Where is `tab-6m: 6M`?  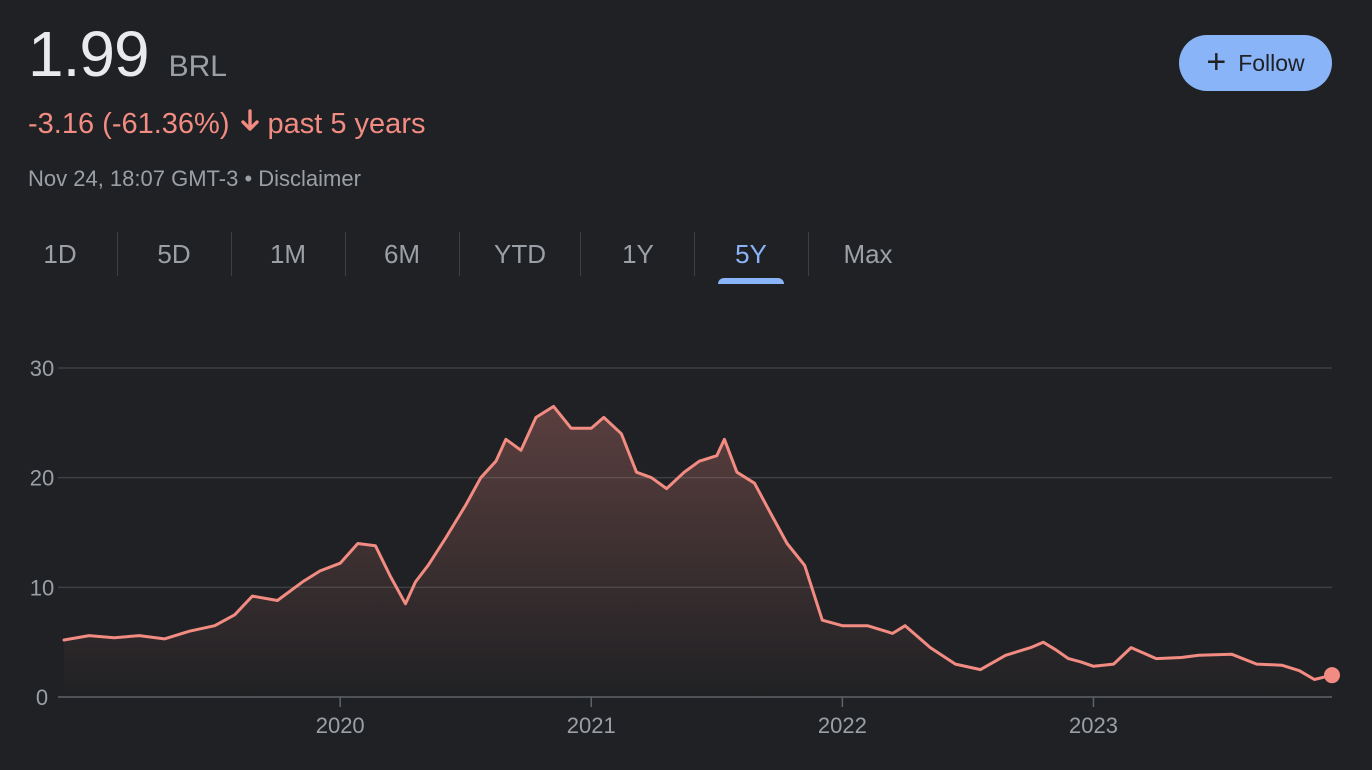 tab-6m: 6M is located at coordinates (402, 253).